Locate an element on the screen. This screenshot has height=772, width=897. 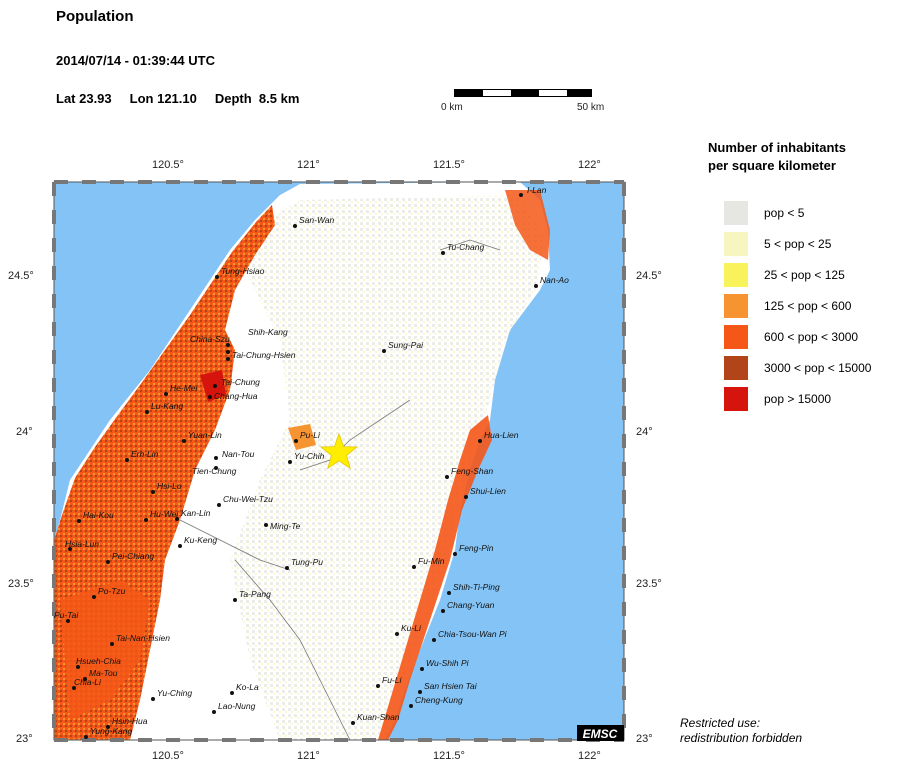
city-marker: Cheng-Kung is located at coordinates (436, 701).